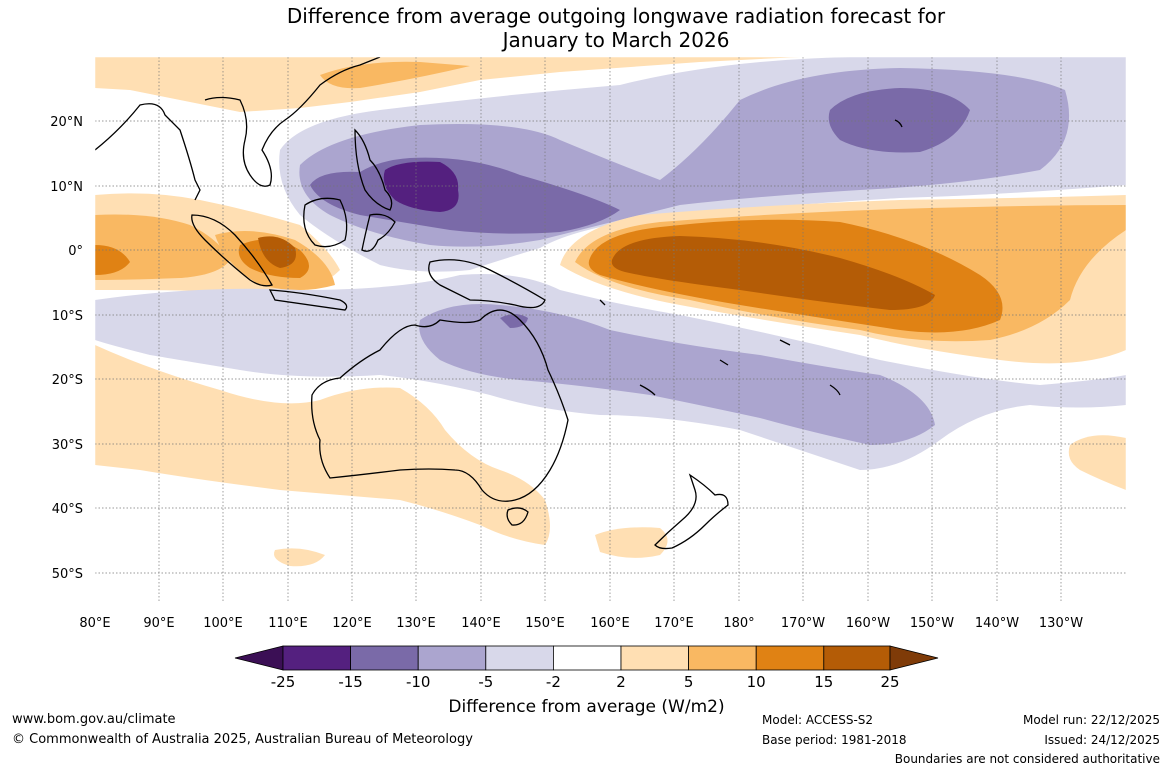 The height and width of the screenshot is (770, 1173). What do you see at coordinates (889, 682) in the screenshot?
I see `colorbar-tick: 25` at bounding box center [889, 682].